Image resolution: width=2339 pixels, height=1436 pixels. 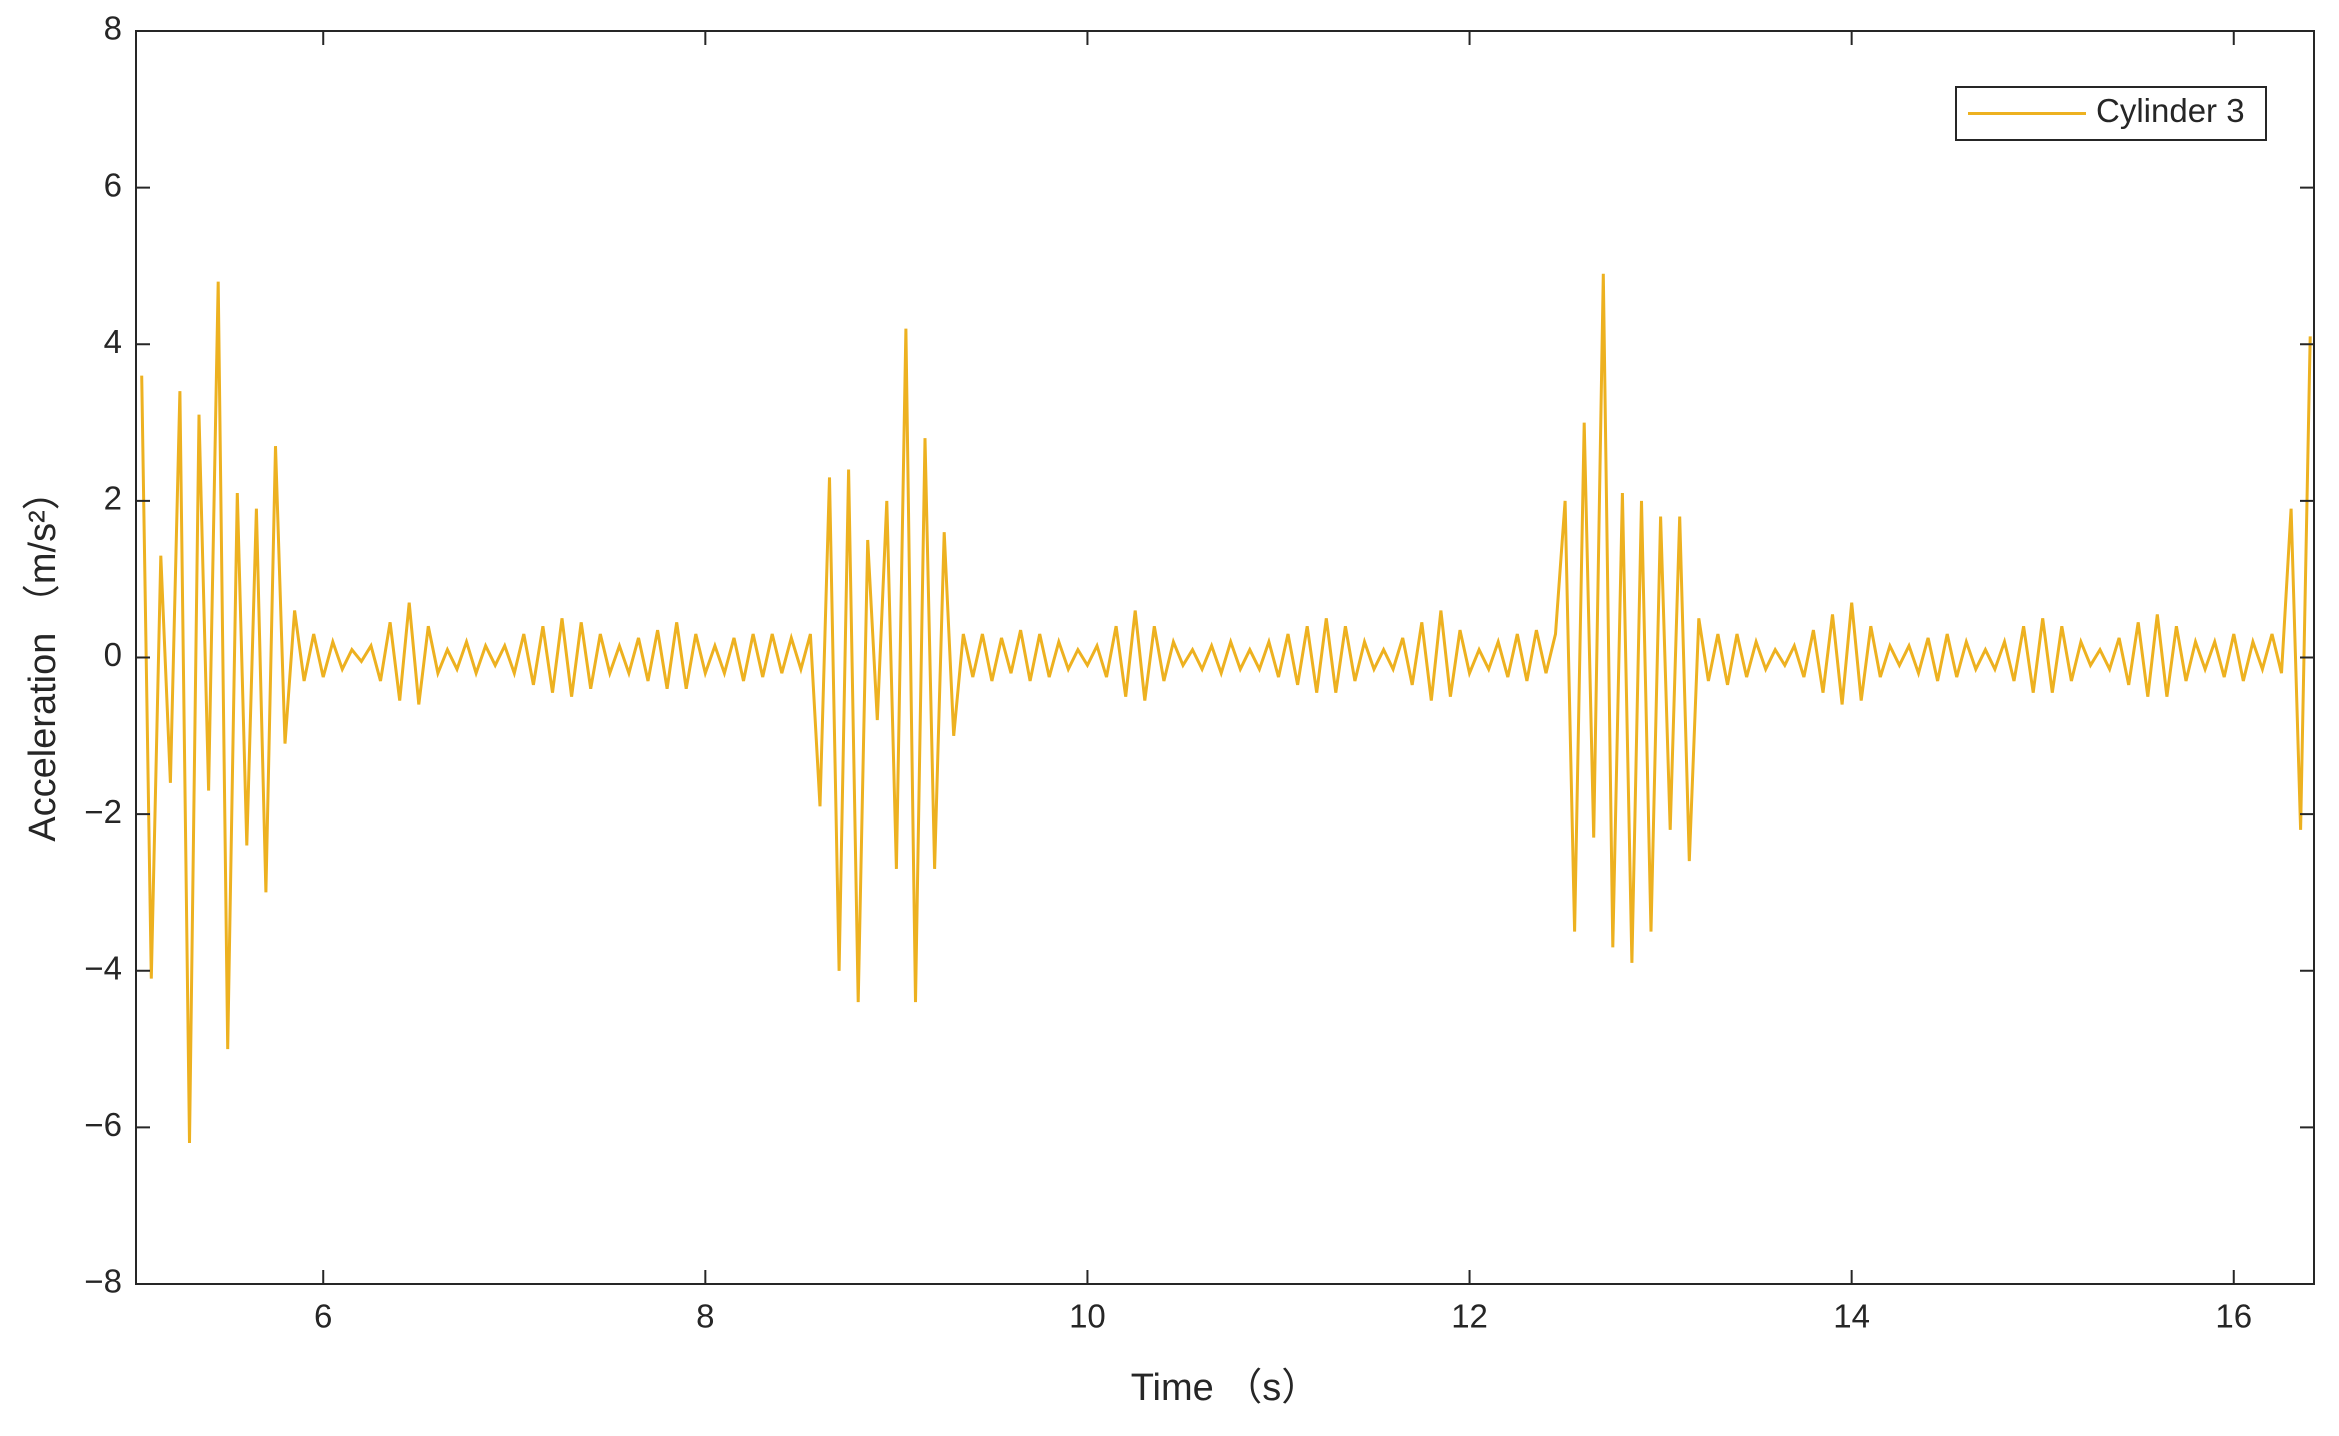 I want to click on y-tick-label: 0, so click(x=113, y=654).